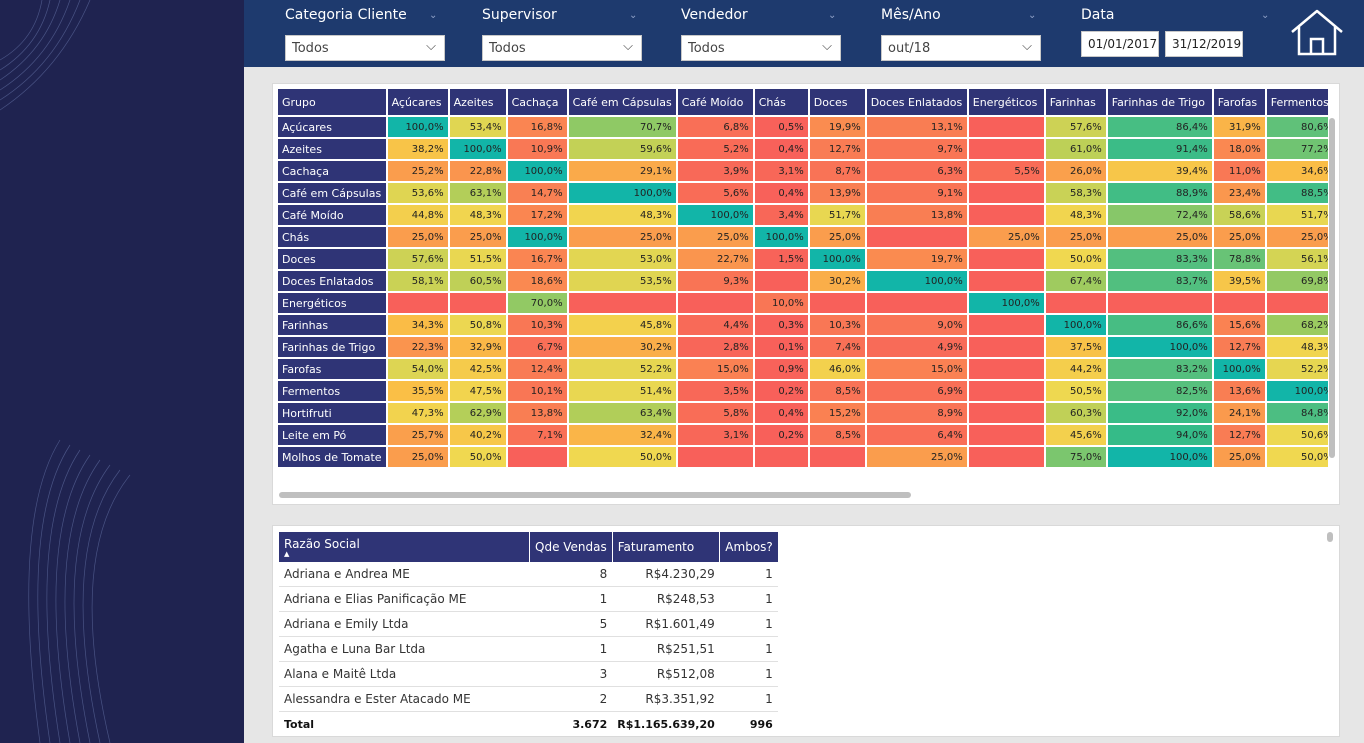 This screenshot has height=743, width=1364. Describe the element at coordinates (1159, 391) in the screenshot. I see `matrix-cell: 82,5%` at that location.